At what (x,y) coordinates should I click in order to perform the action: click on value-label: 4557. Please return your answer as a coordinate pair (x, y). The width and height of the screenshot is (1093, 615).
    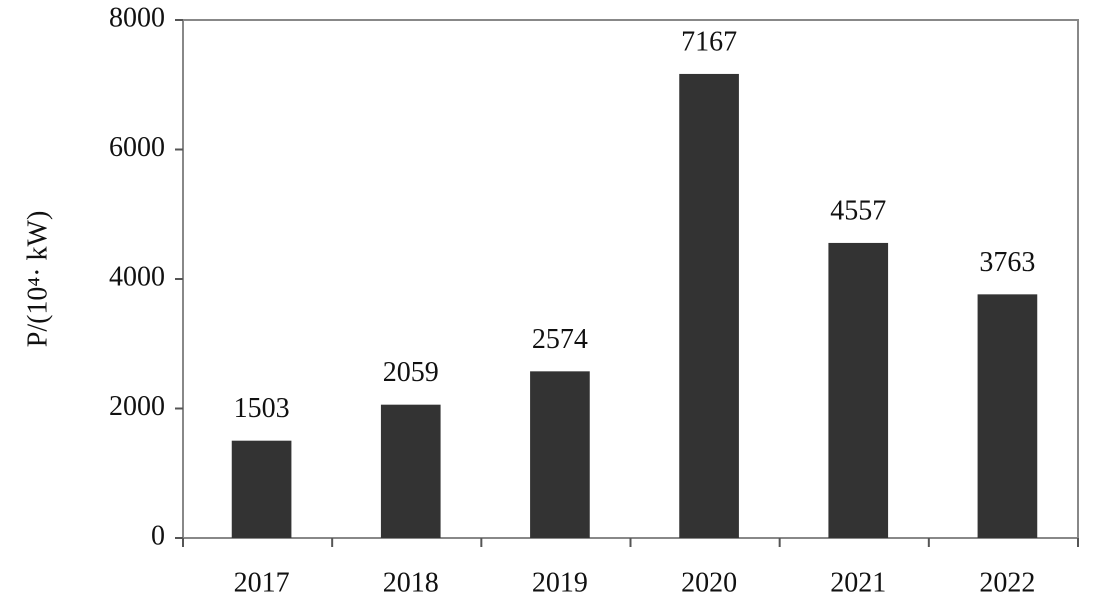
    Looking at the image, I should click on (858, 210).